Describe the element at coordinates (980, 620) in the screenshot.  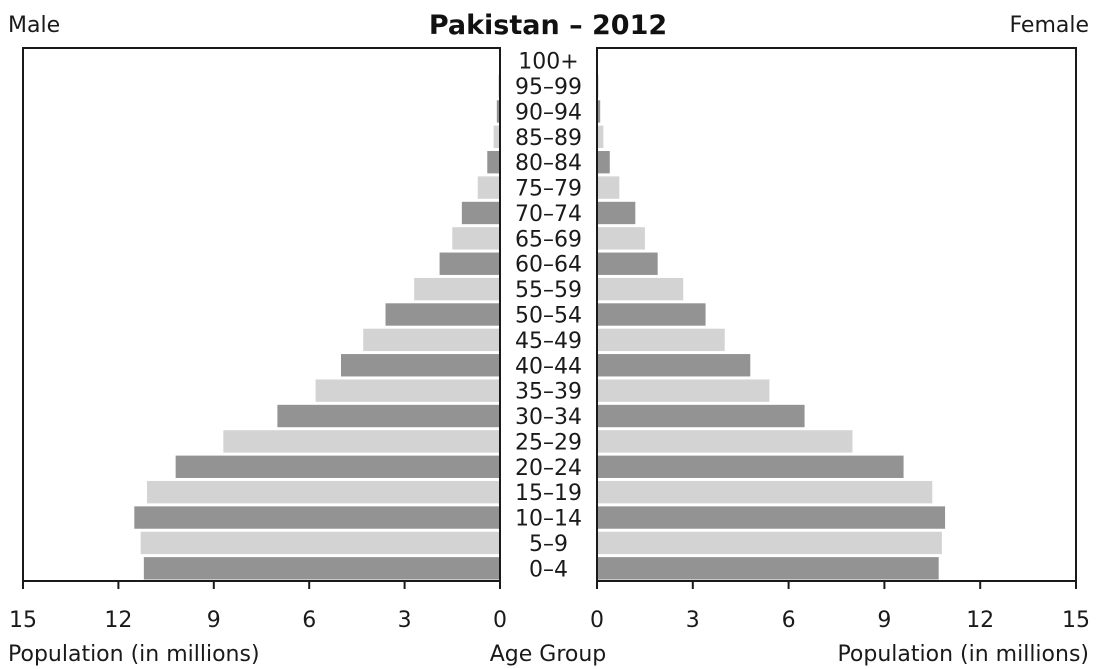
I see `female-tick-label: 12` at that location.